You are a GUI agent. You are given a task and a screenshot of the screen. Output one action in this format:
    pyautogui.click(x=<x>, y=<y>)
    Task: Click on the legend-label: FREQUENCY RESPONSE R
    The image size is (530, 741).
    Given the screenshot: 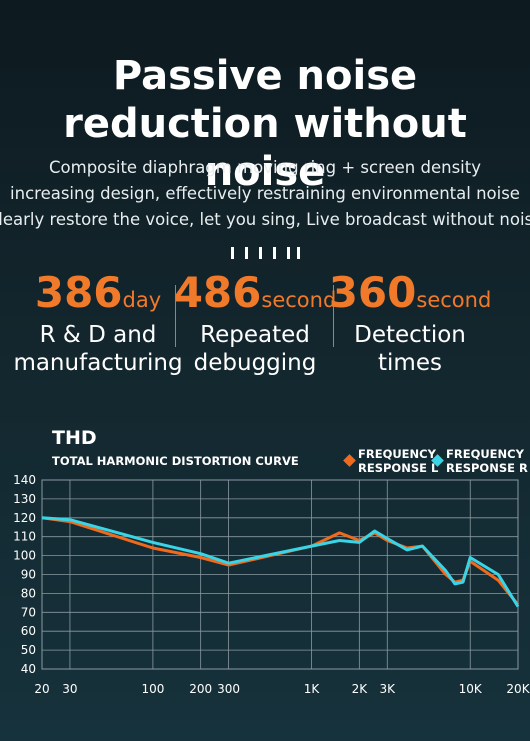 What is the action you would take?
    pyautogui.click(x=487, y=461)
    